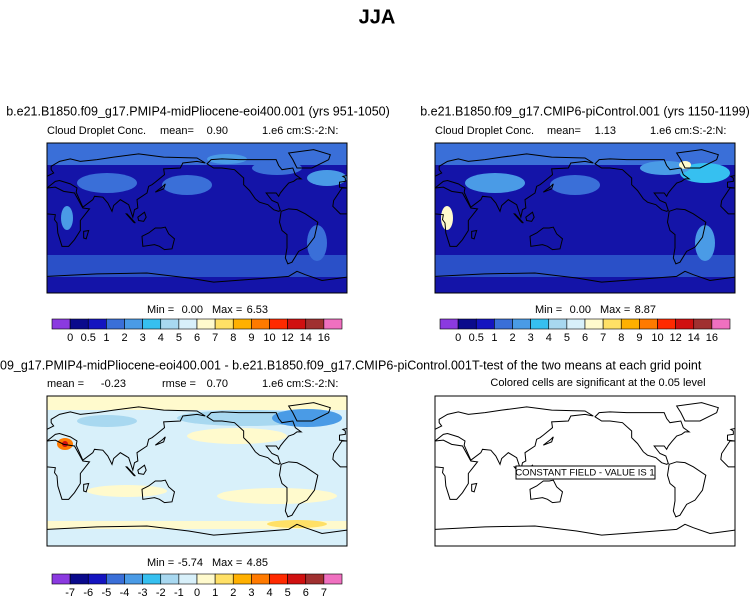  Describe the element at coordinates (190, 563) in the screenshot. I see `min: -5.74` at that location.